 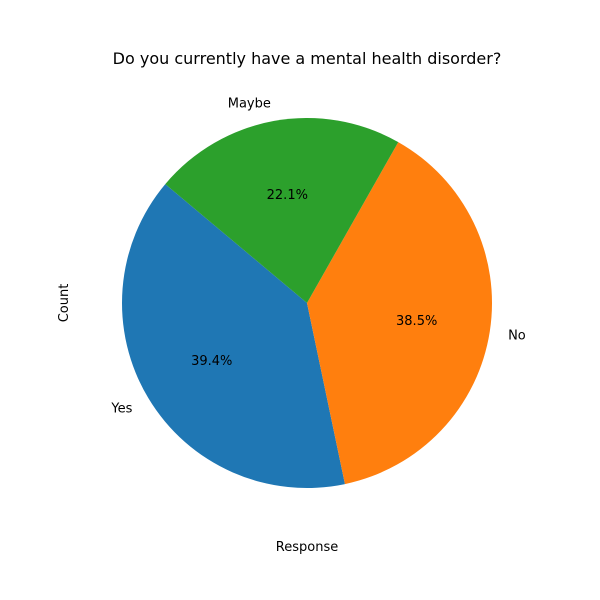 What do you see at coordinates (249, 104) in the screenshot?
I see `pie-label-maybe: Maybe` at bounding box center [249, 104].